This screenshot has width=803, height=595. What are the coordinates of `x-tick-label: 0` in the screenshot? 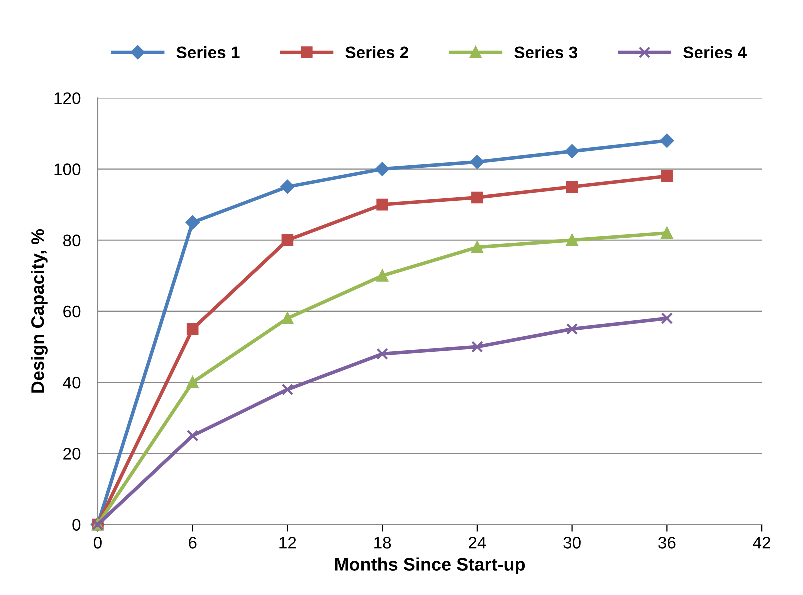 It's located at (98, 543).